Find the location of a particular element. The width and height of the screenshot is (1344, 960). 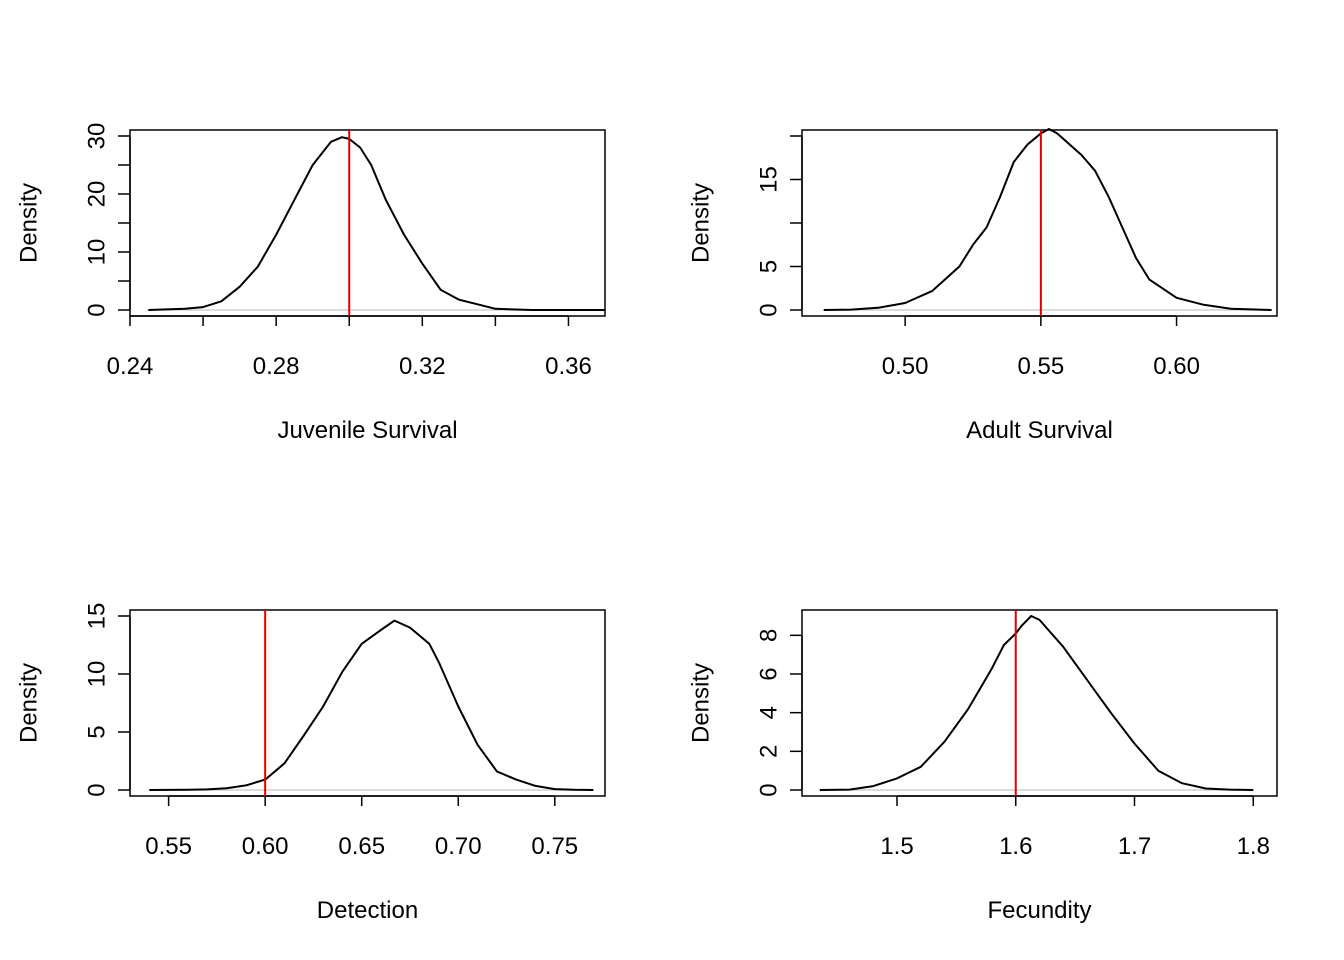

x-tick-label: 0.24 is located at coordinates (130, 366).